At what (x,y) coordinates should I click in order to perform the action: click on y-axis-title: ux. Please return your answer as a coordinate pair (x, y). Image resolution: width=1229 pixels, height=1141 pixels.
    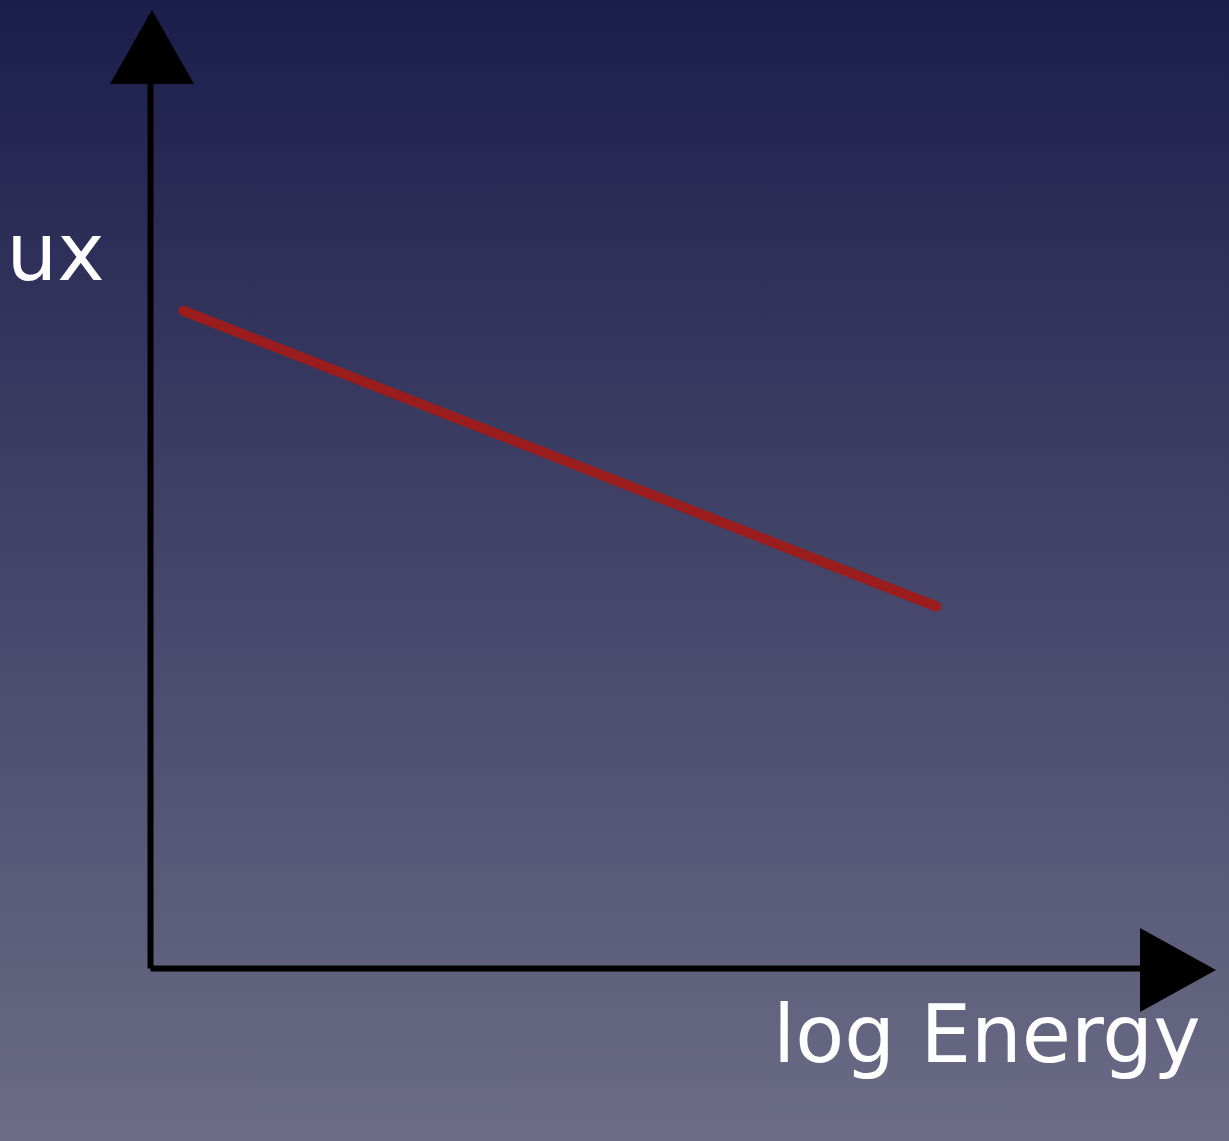
    Looking at the image, I should click on (55, 252).